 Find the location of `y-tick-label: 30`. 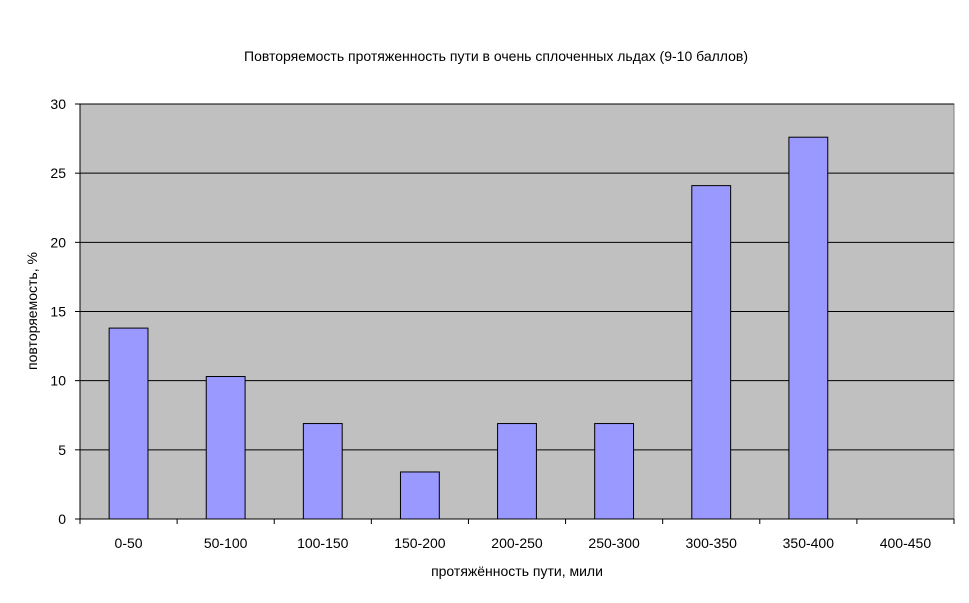

y-tick-label: 30 is located at coordinates (58, 104).